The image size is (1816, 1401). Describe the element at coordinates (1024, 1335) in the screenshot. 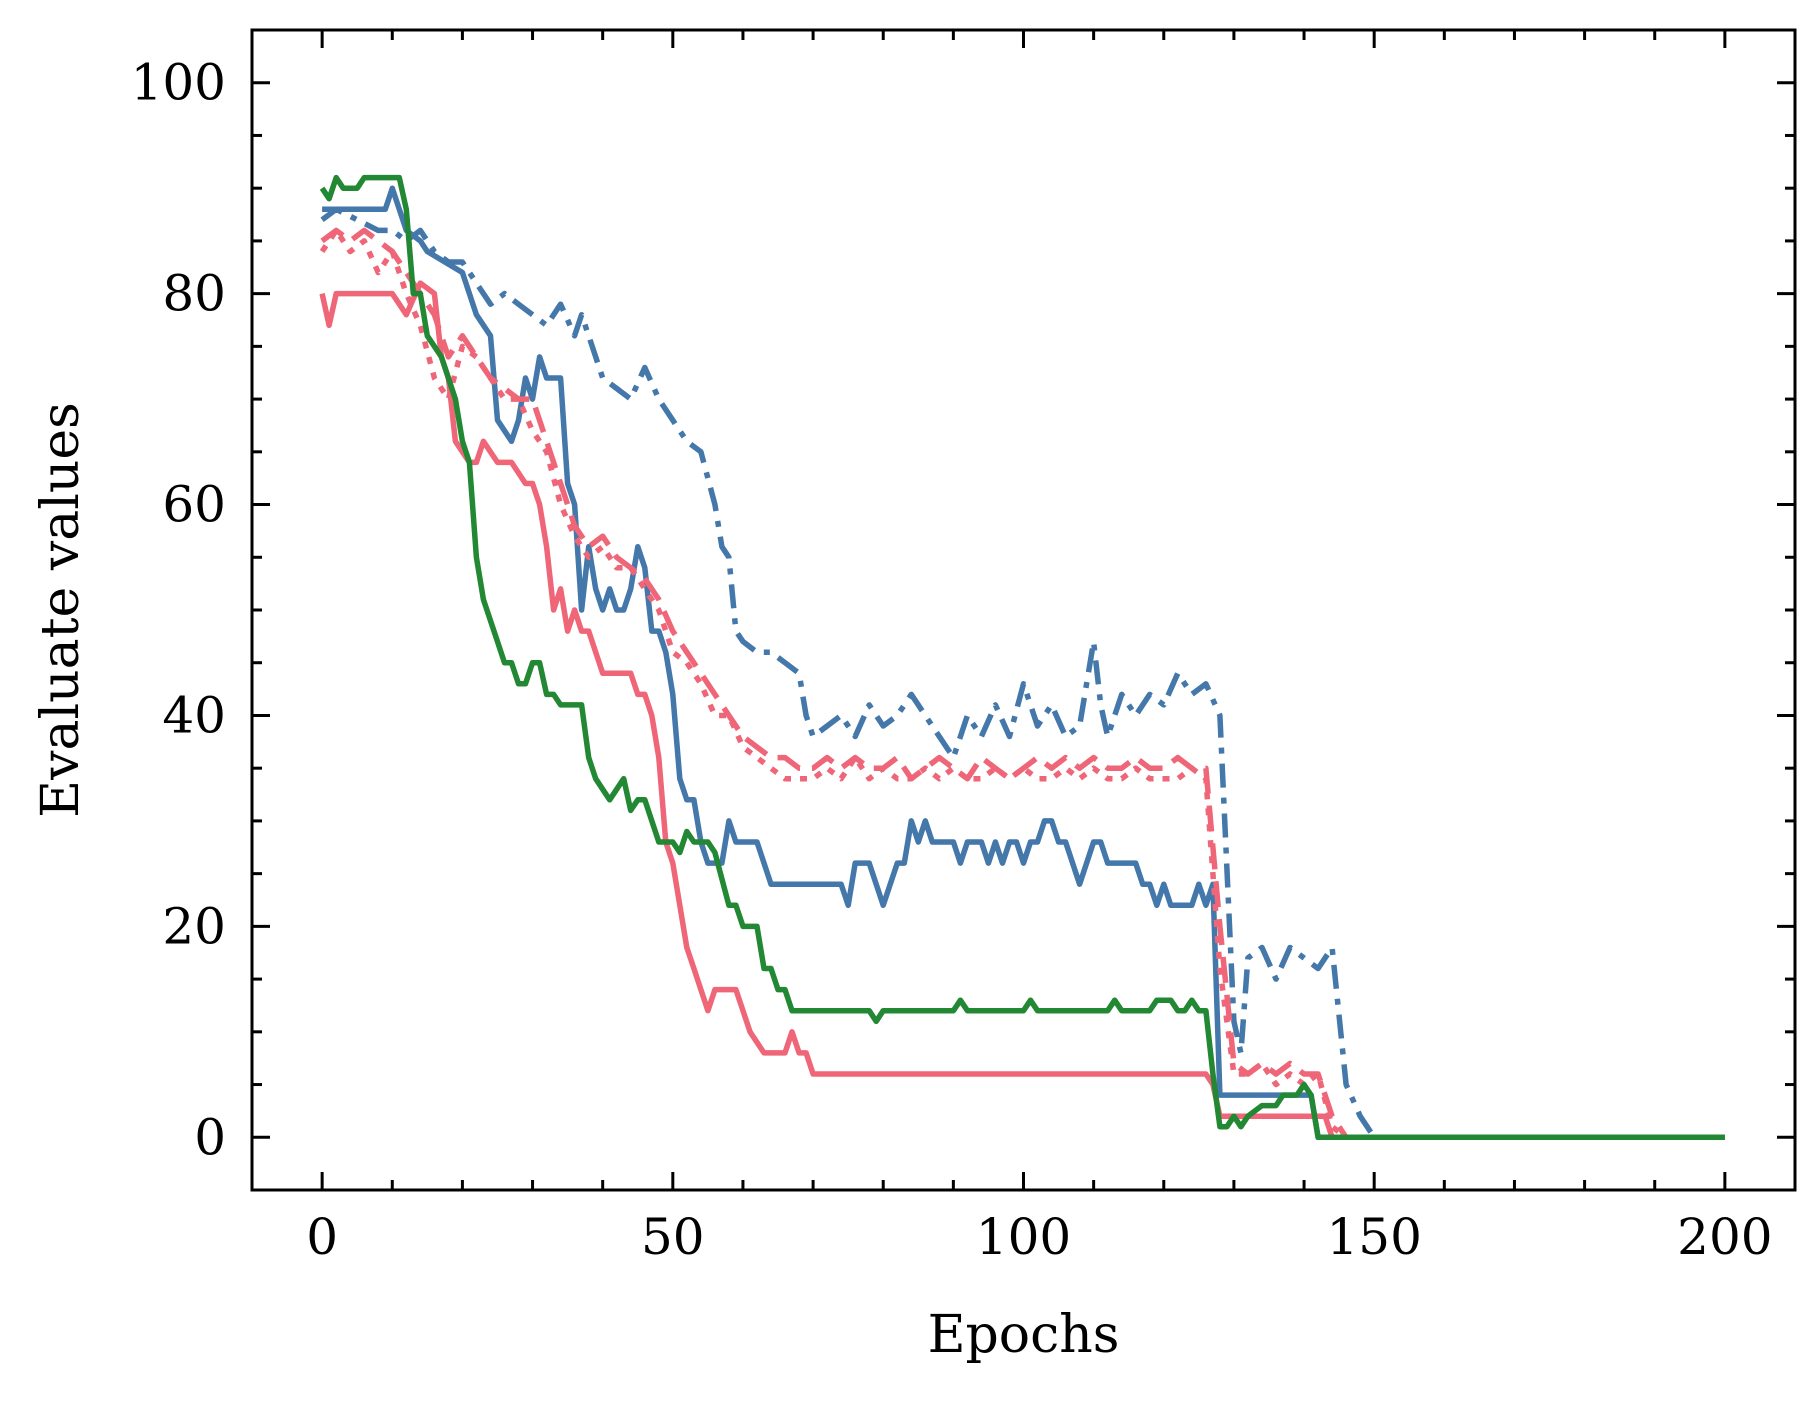

I see `x-axis-title: Epochs` at that location.